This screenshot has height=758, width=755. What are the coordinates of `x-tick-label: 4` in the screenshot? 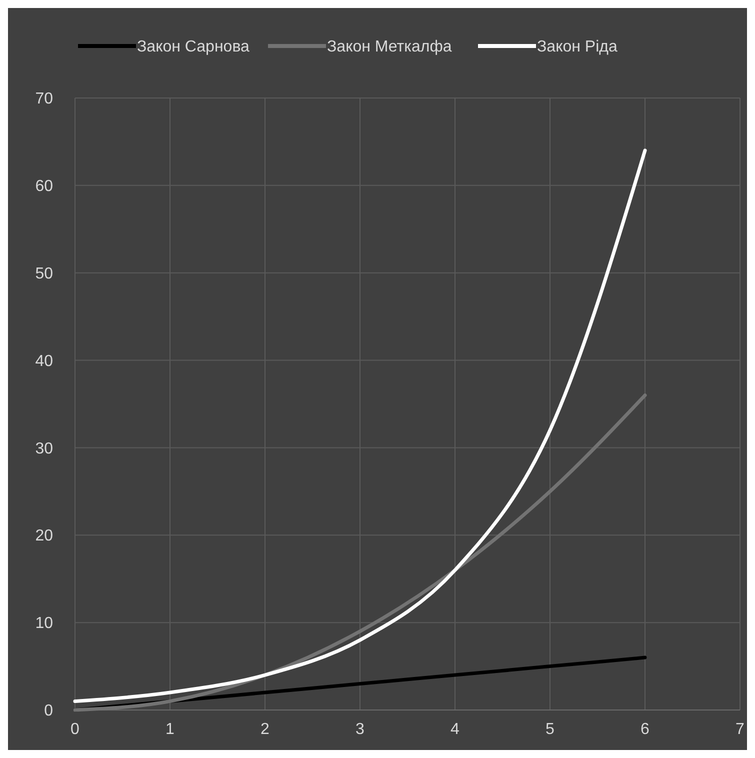 It's located at (455, 729).